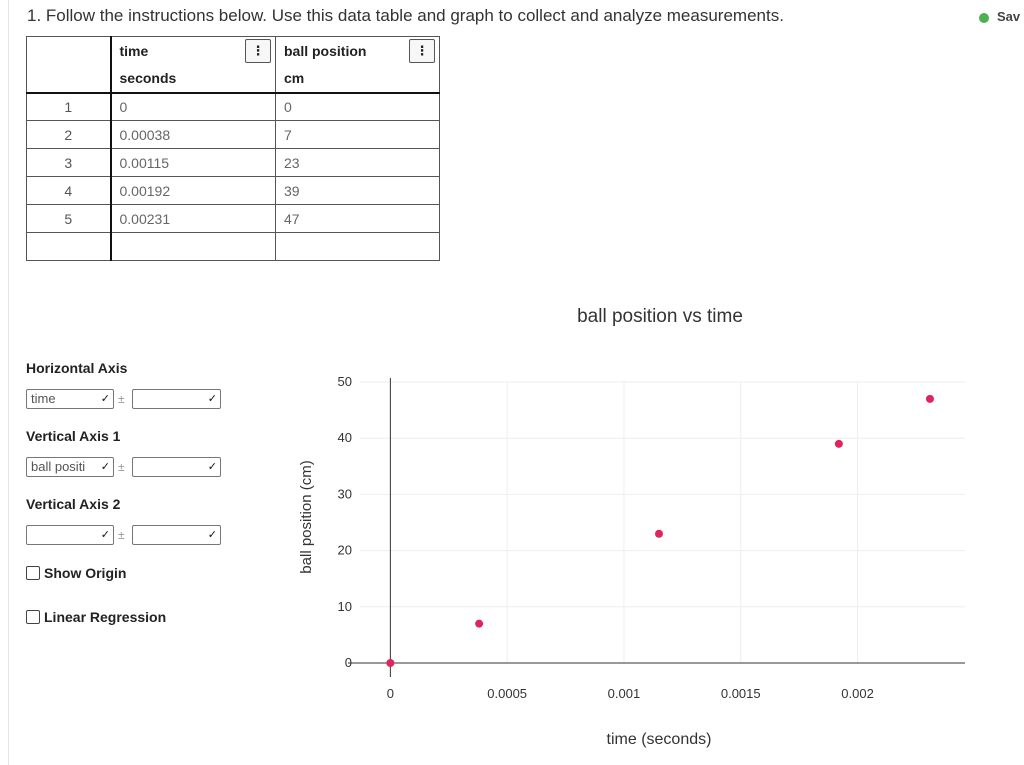 The image size is (1024, 765). What do you see at coordinates (69, 134) in the screenshot?
I see `row-index: 2` at bounding box center [69, 134].